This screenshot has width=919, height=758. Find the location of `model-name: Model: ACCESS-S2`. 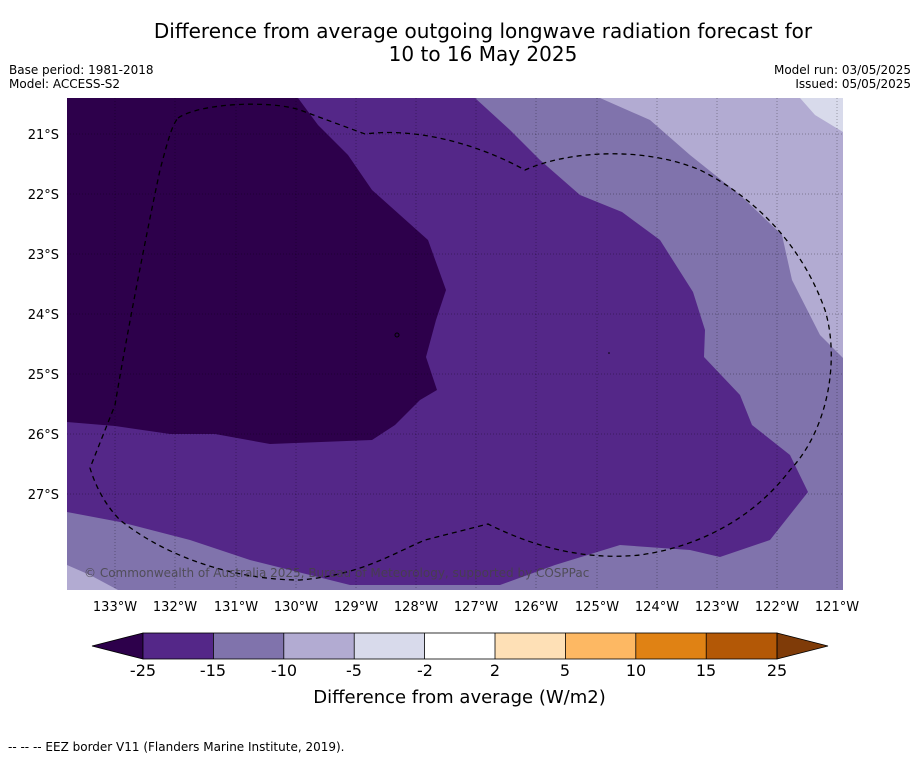

model-name: Model: ACCESS-S2 is located at coordinates (65, 84).